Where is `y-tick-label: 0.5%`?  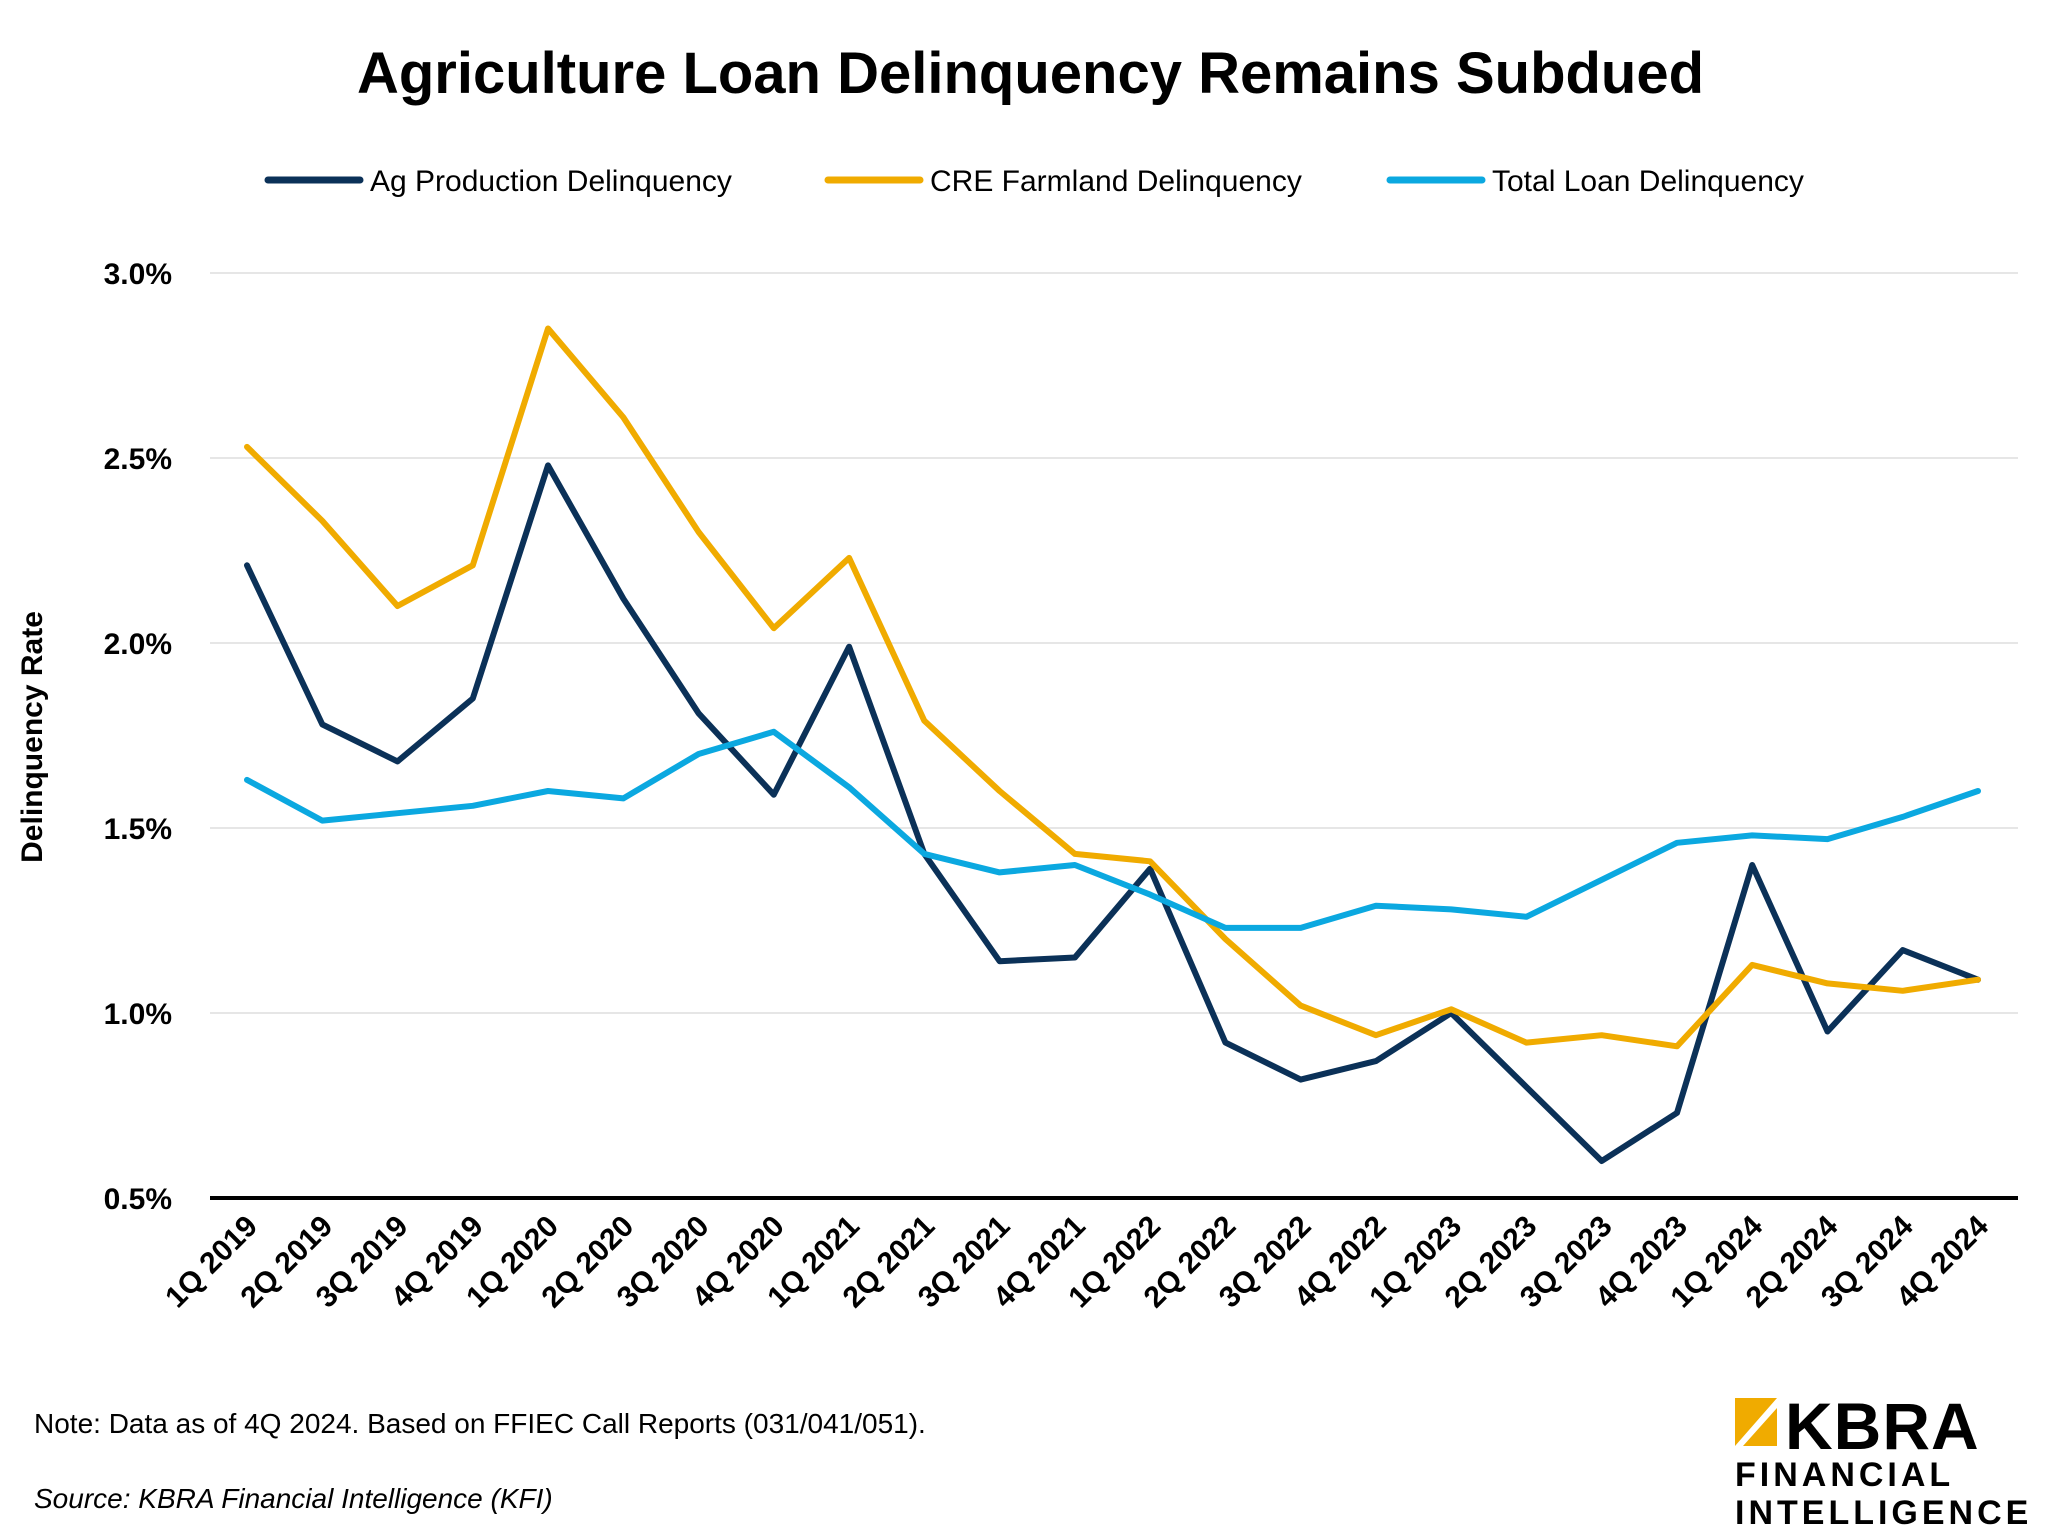
y-tick-label: 0.5% is located at coordinates (138, 1199).